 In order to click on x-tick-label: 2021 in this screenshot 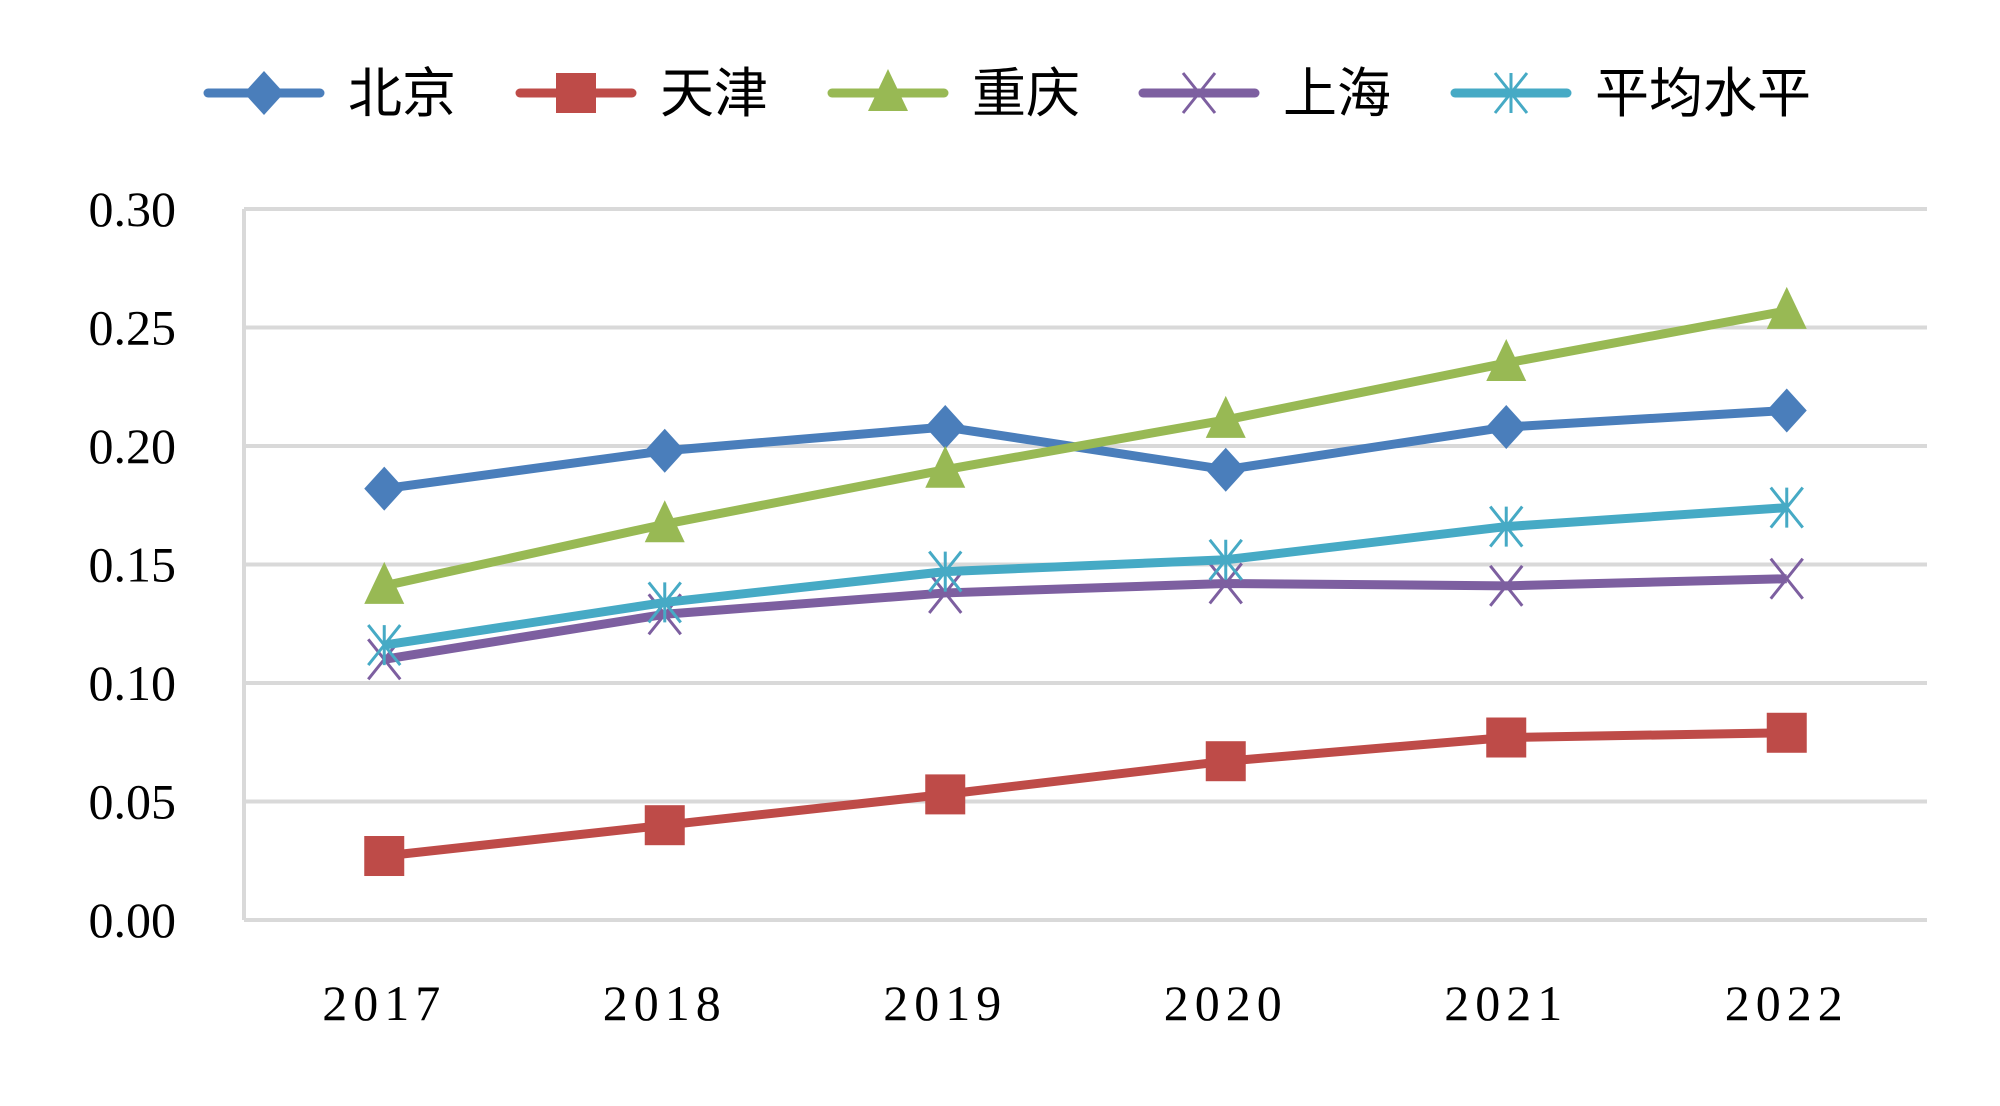, I will do `click(1506, 1003)`.